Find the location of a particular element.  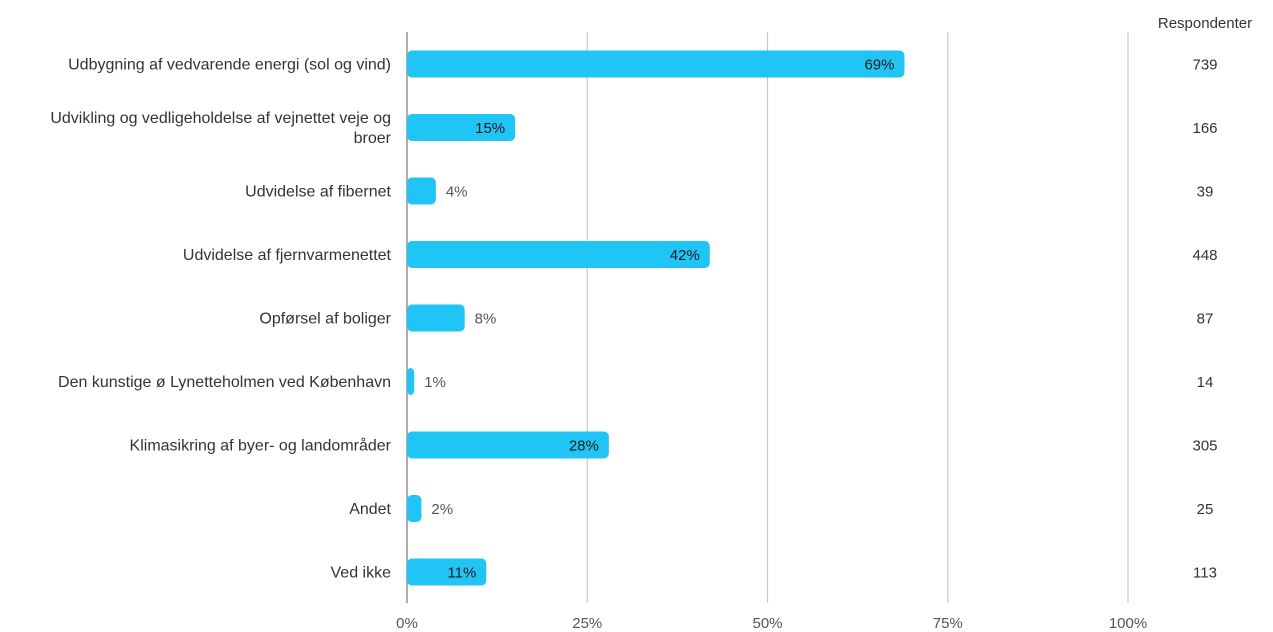

bar-value-label: 11% is located at coordinates (461, 573).